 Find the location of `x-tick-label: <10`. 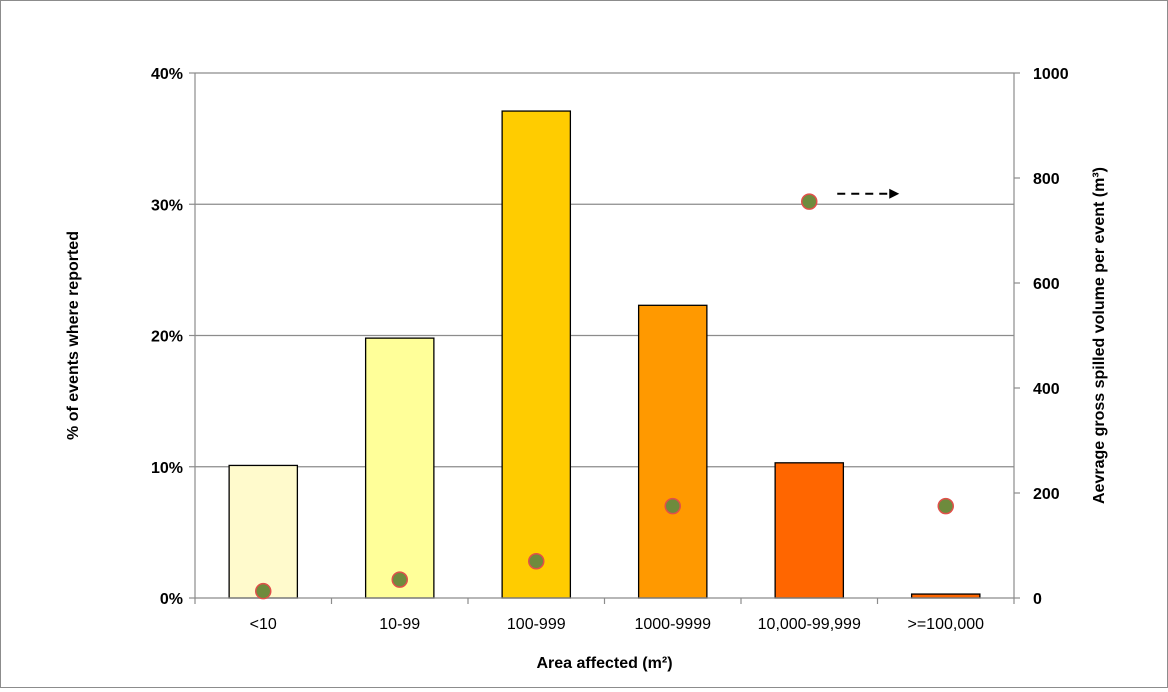

x-tick-label: <10 is located at coordinates (263, 624).